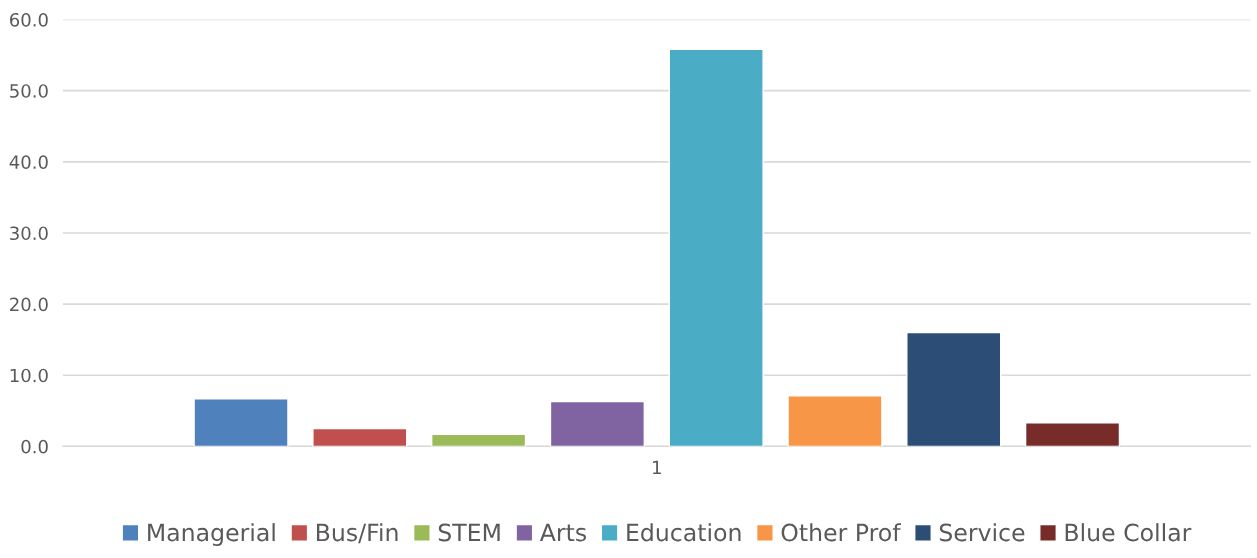 The image size is (1257, 558). What do you see at coordinates (841, 532) in the screenshot?
I see `legend-label: Other Prof` at bounding box center [841, 532].